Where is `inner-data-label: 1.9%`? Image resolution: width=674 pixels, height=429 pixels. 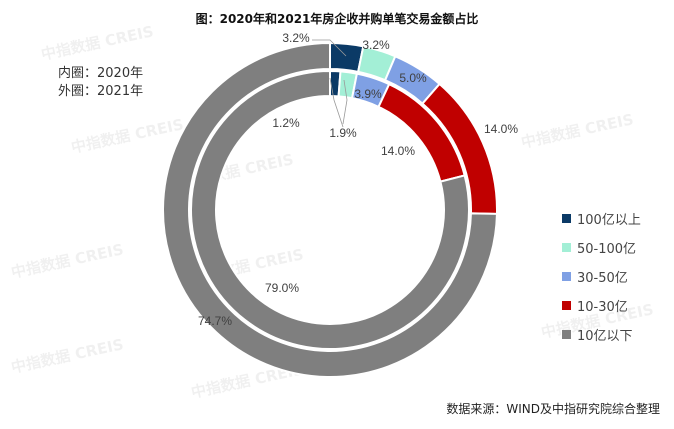 inner-data-label: 1.9% is located at coordinates (343, 133).